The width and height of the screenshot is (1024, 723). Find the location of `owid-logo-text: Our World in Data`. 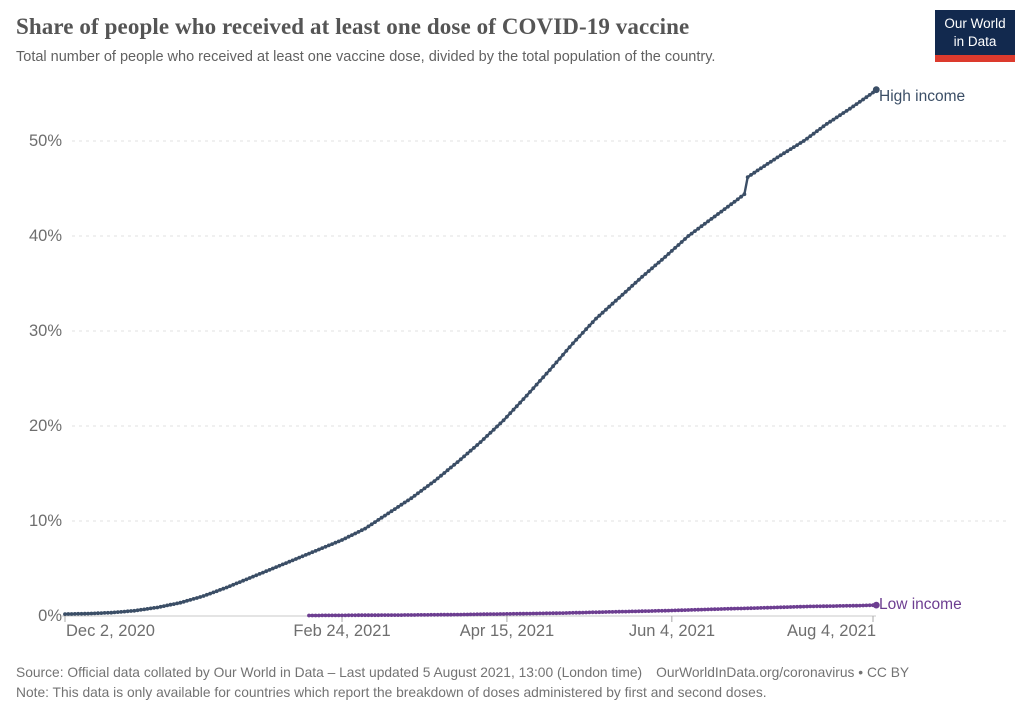

owid-logo-text: Our World in Data is located at coordinates (975, 32).